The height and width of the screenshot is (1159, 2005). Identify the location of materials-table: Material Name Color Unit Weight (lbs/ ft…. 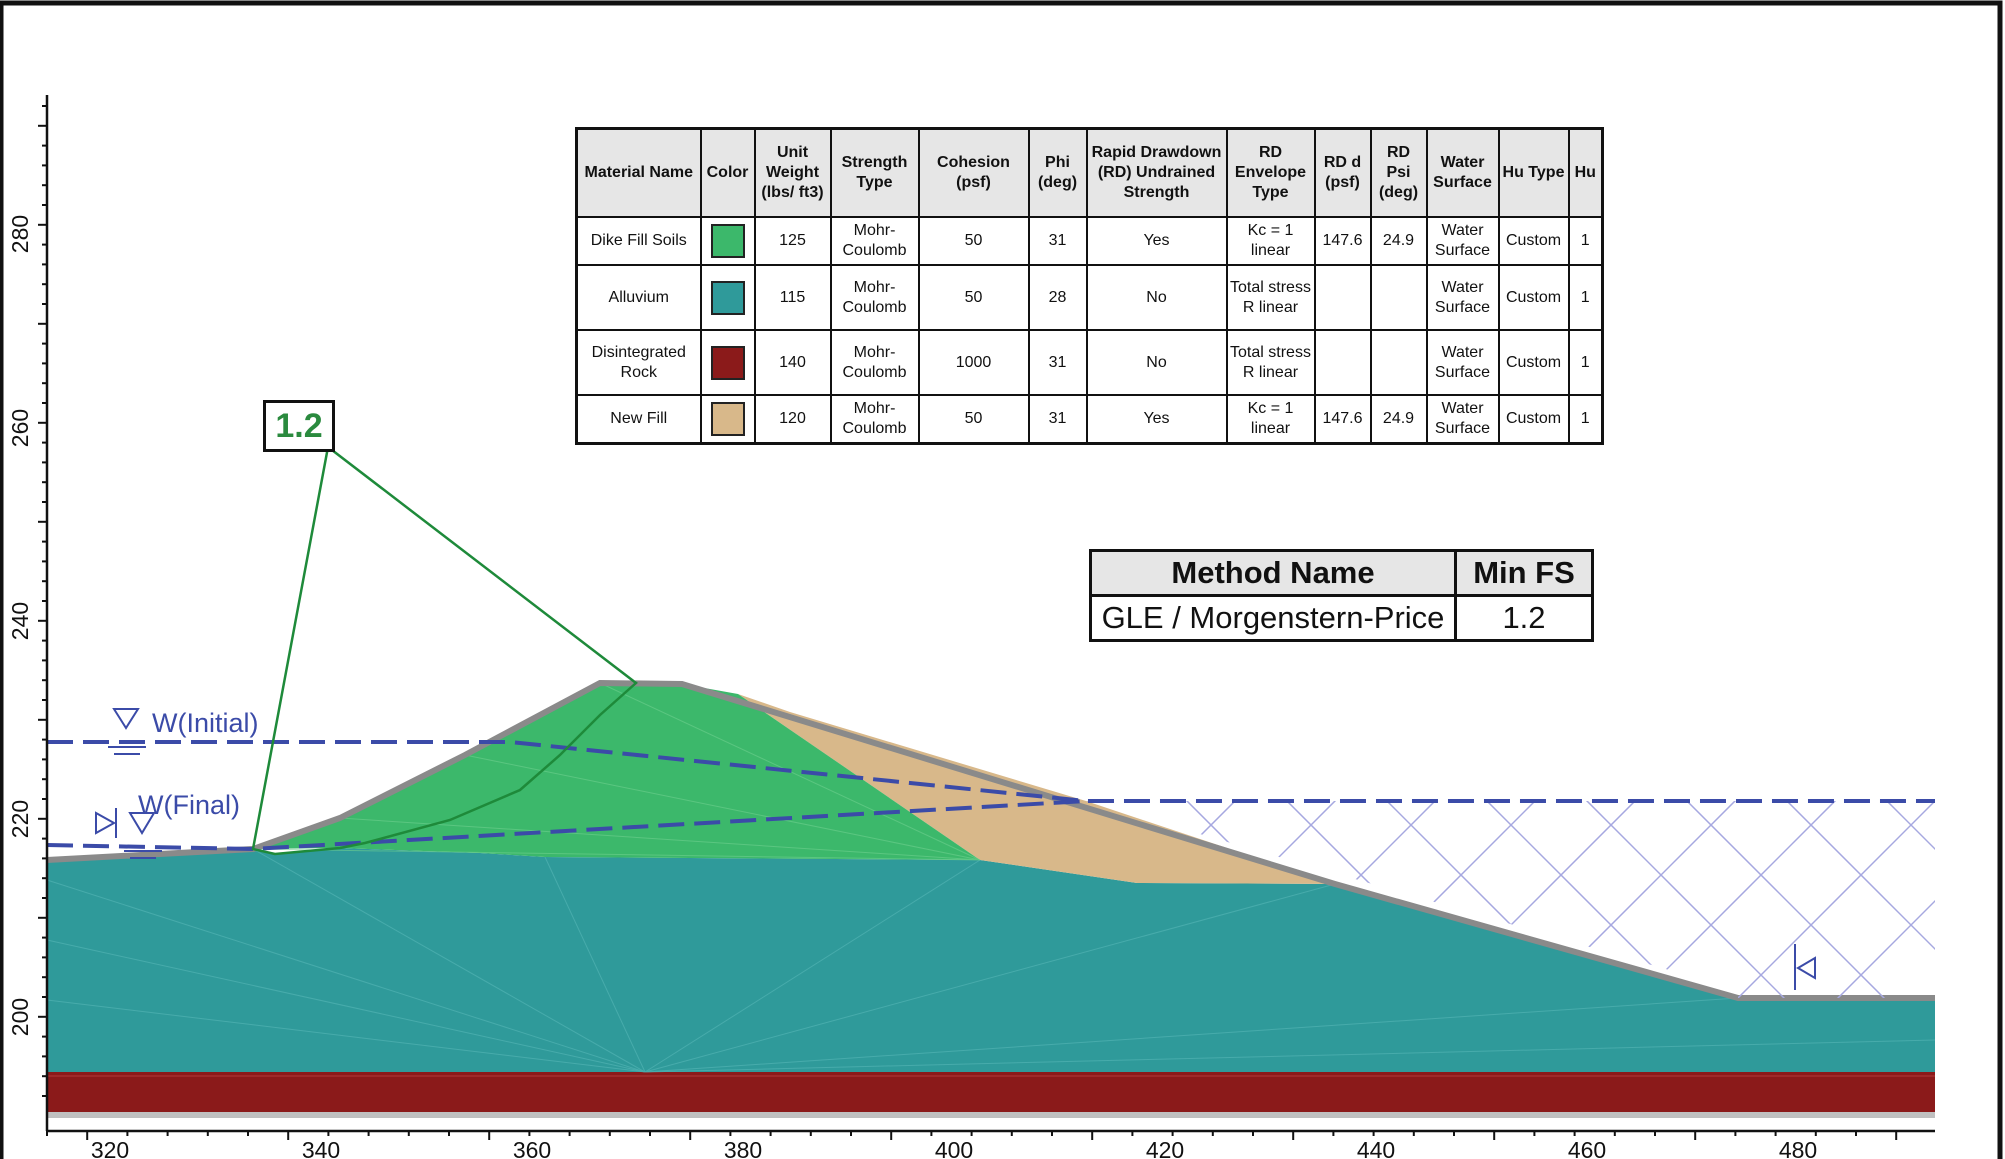
(1089, 286).